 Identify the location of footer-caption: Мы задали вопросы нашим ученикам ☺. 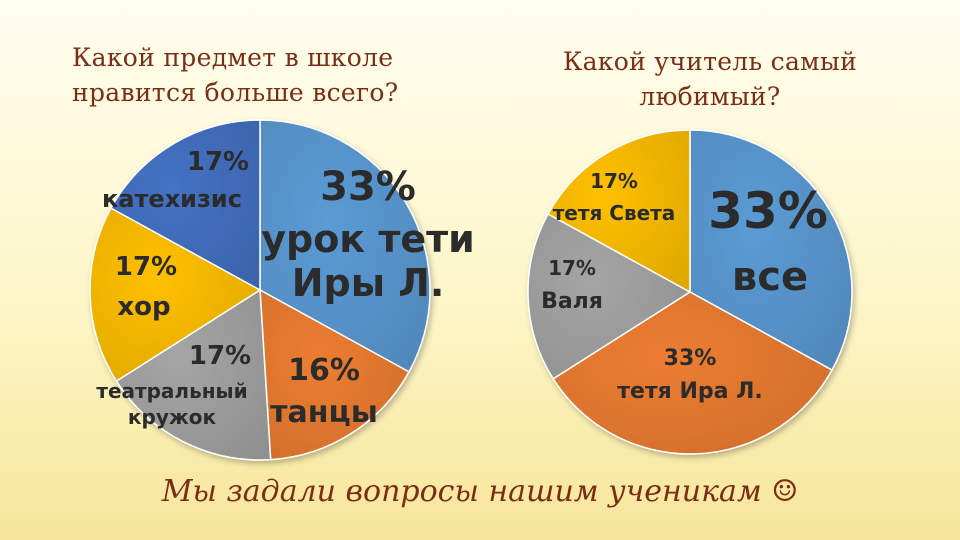
(480, 491).